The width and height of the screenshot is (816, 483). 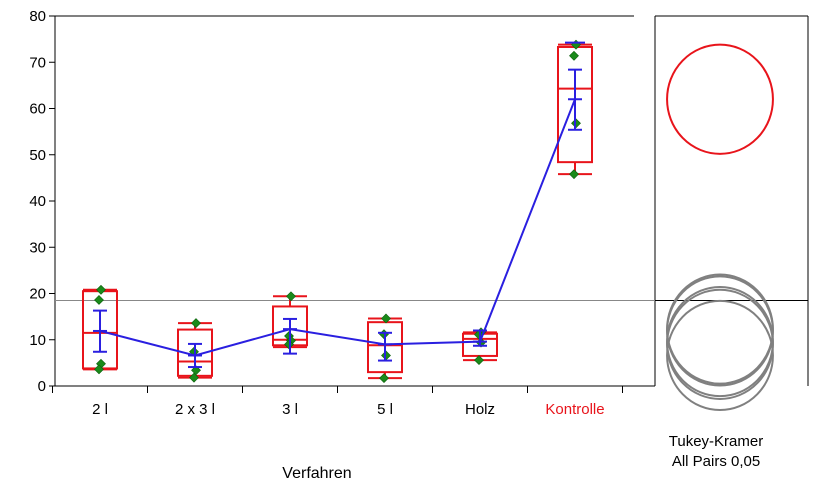 I want to click on x-tick-label: 3 l, so click(x=290, y=409).